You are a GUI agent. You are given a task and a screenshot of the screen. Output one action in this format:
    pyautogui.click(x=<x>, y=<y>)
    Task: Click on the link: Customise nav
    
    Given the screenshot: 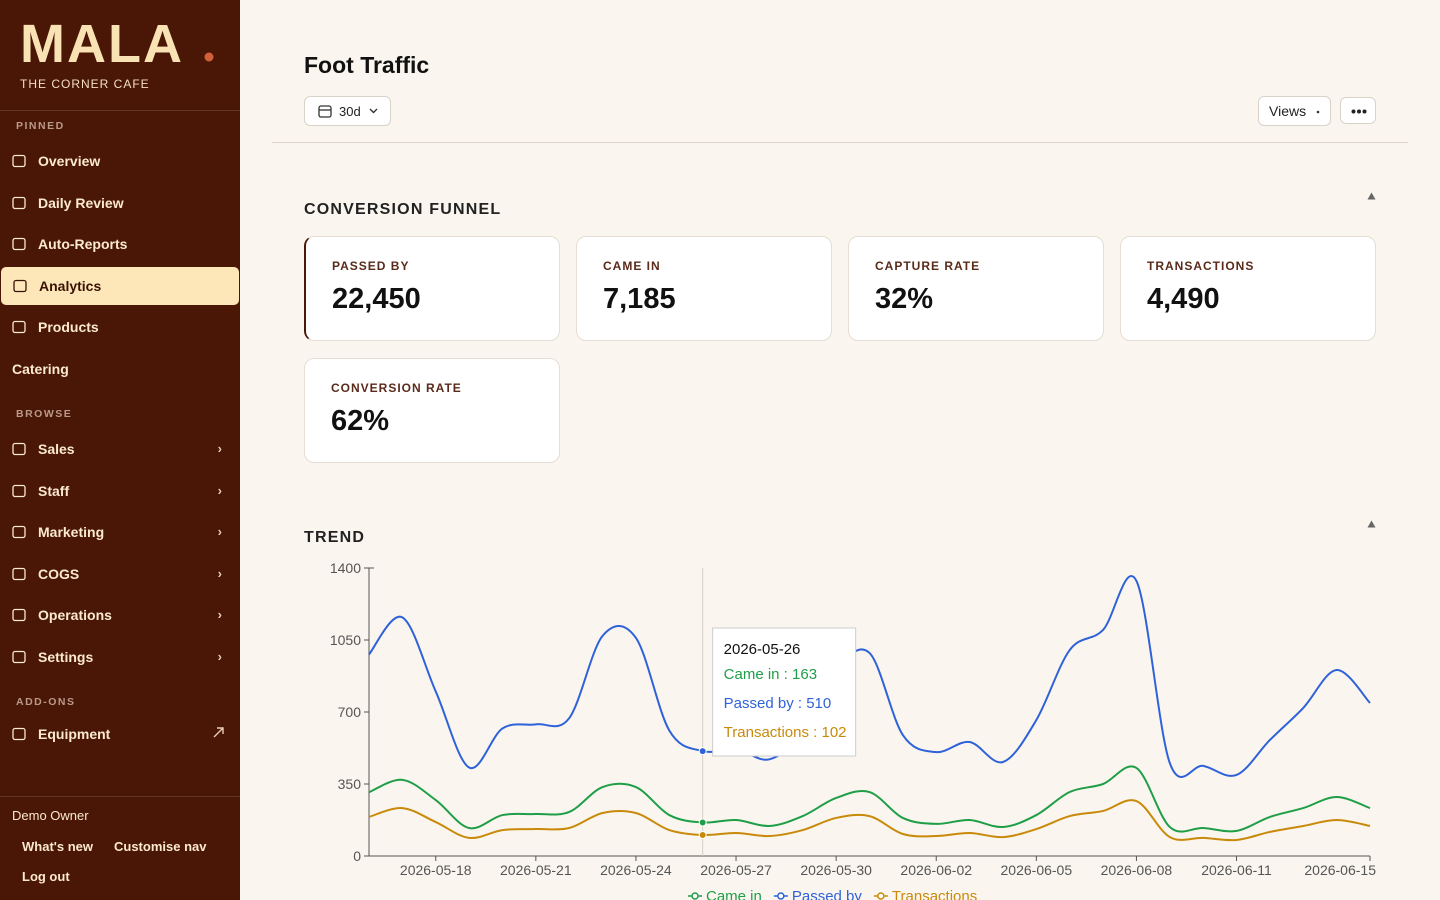 What is the action you would take?
    pyautogui.click(x=160, y=846)
    